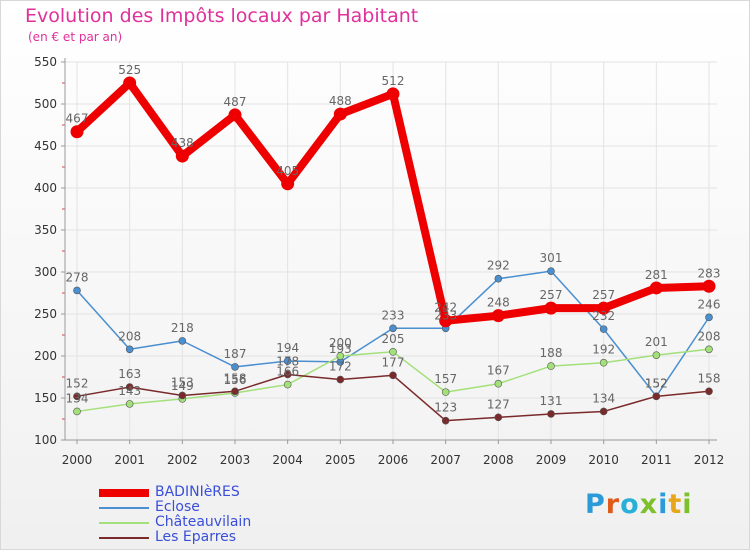 The image size is (750, 551). What do you see at coordinates (709, 304) in the screenshot?
I see `data-label-eclose: 246` at bounding box center [709, 304].